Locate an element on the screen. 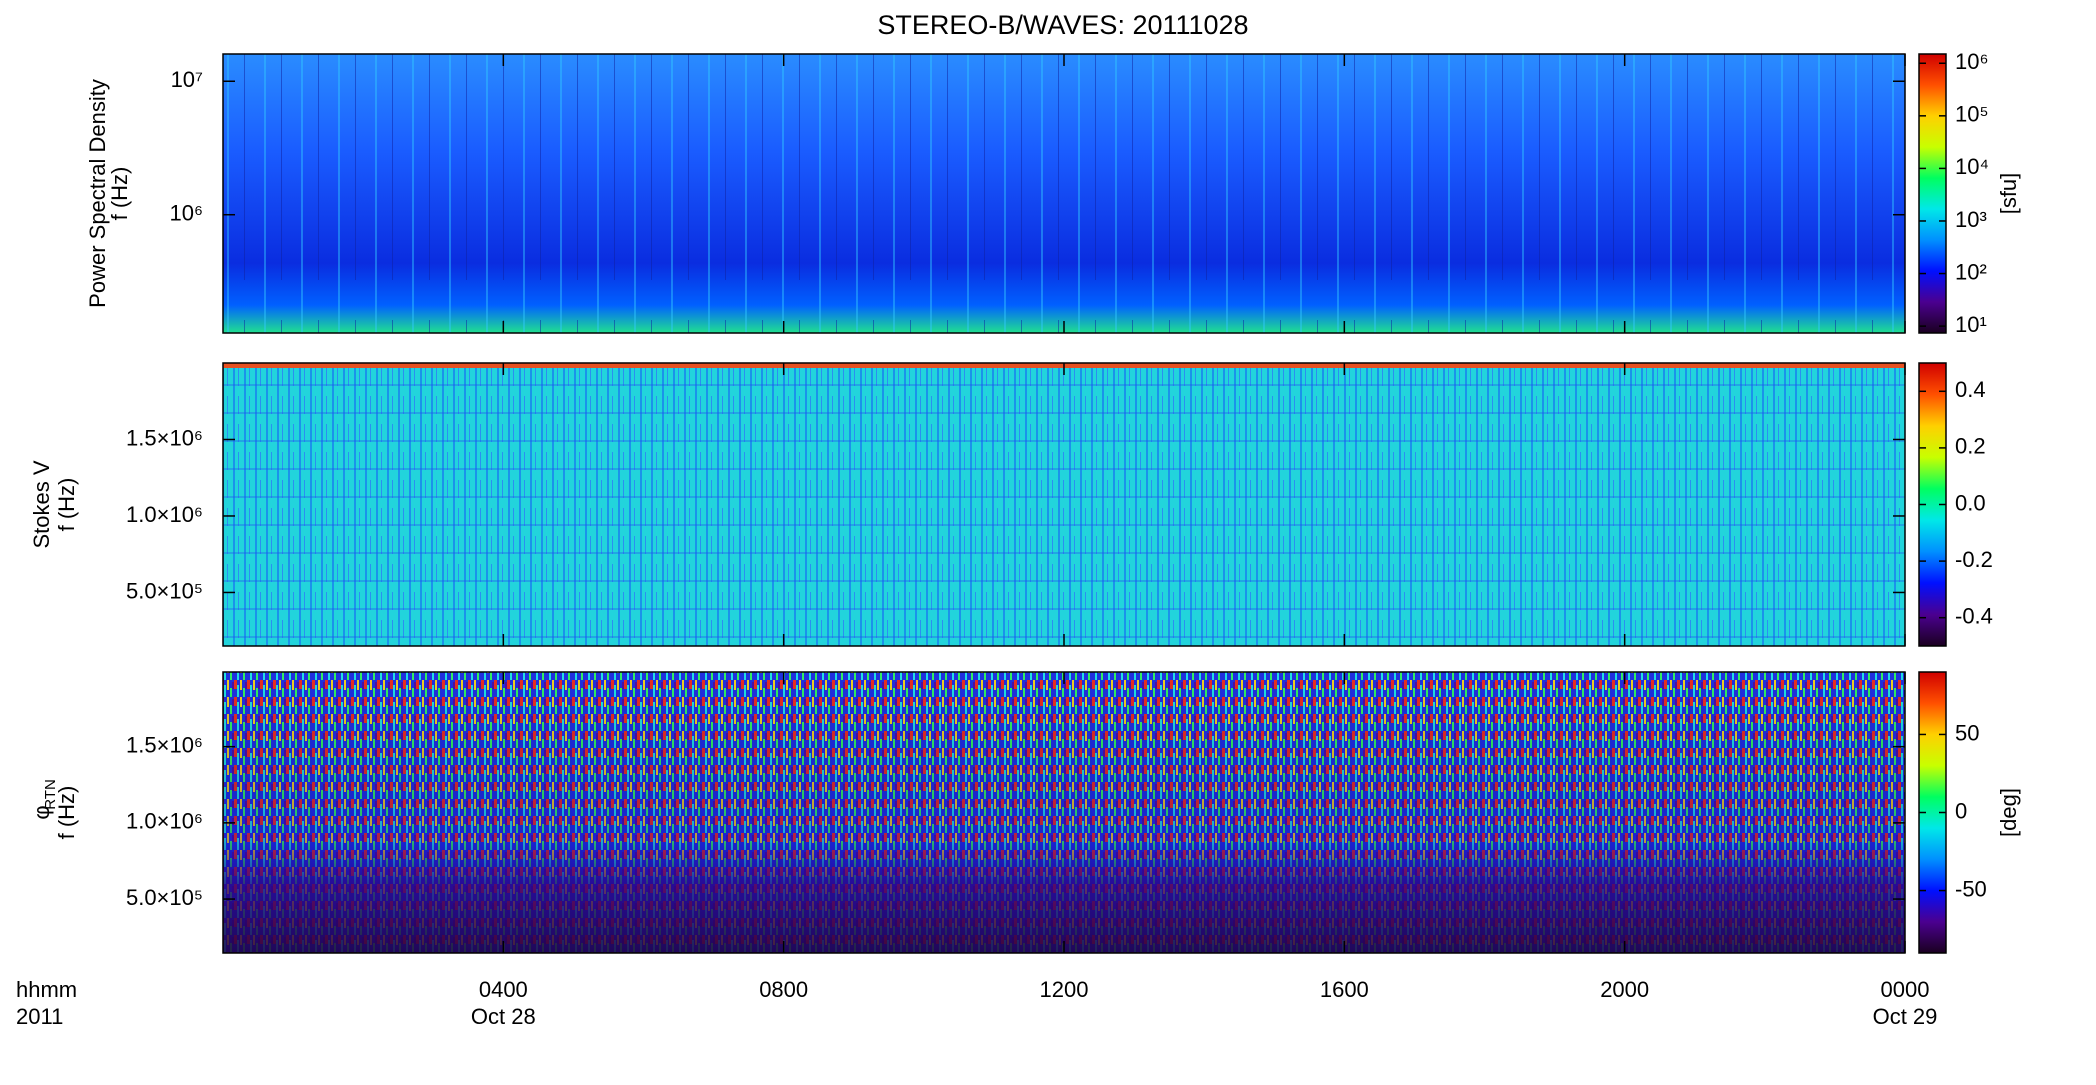 The height and width of the screenshot is (1085, 2096). colorbar-tick-label: 10⁵ is located at coordinates (1972, 114).